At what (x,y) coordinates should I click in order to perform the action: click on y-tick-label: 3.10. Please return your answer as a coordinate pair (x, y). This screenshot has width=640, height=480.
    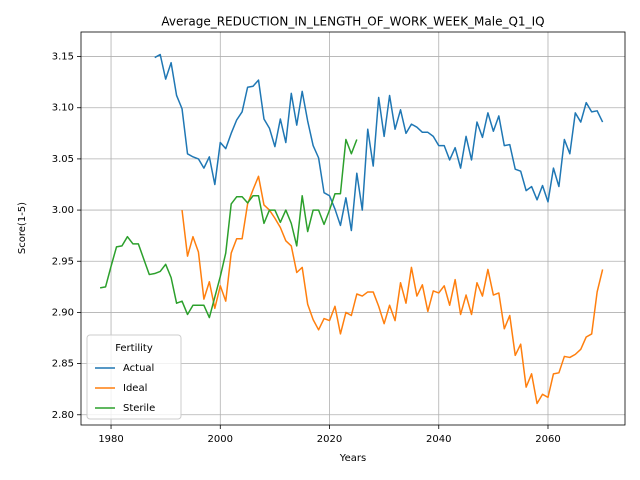
    Looking at the image, I should click on (63, 108).